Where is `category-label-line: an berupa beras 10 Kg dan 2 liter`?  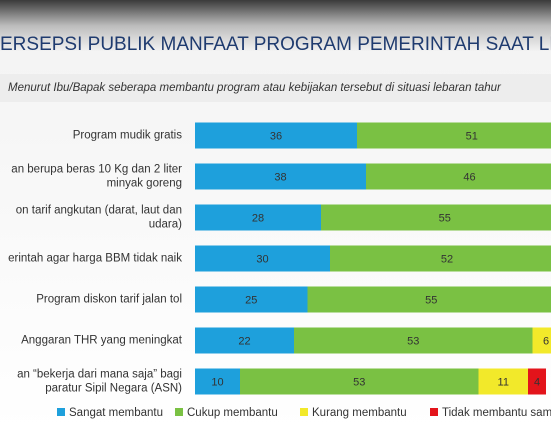 category-label-line: an berupa beras 10 Kg dan 2 liter is located at coordinates (96, 170).